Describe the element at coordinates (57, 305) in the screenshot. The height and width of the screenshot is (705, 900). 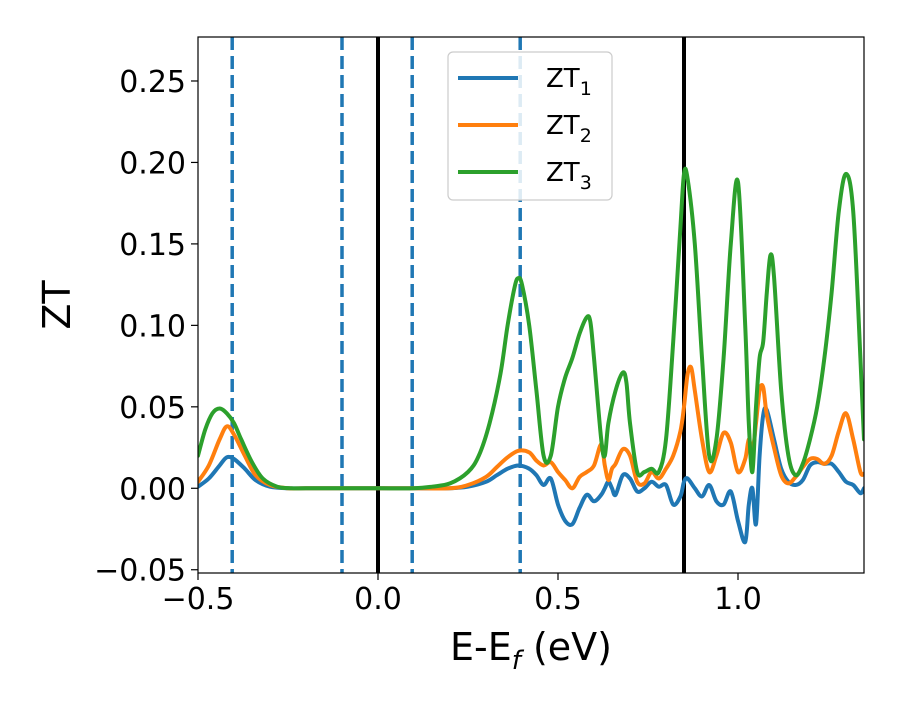
I see `y-axis-title: ZT` at that location.